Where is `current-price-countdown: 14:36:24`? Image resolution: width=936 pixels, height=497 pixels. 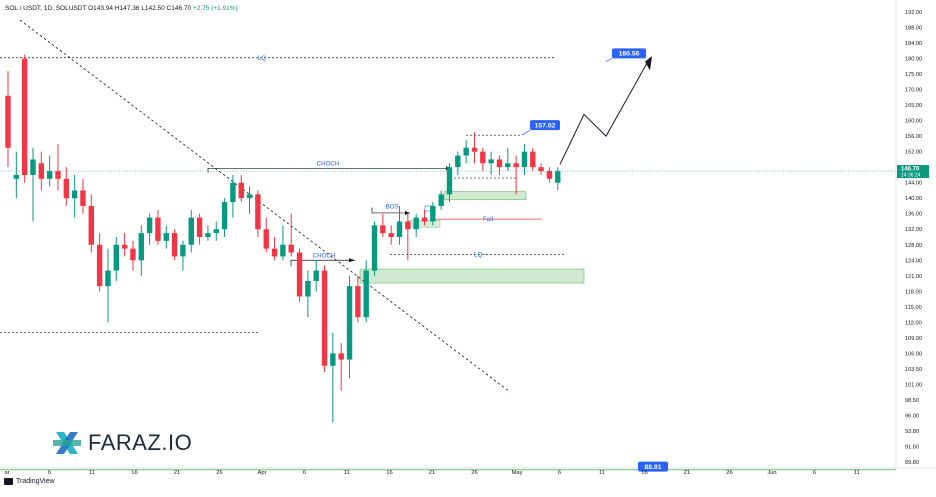 current-price-countdown: 14:36:24 is located at coordinates (911, 176).